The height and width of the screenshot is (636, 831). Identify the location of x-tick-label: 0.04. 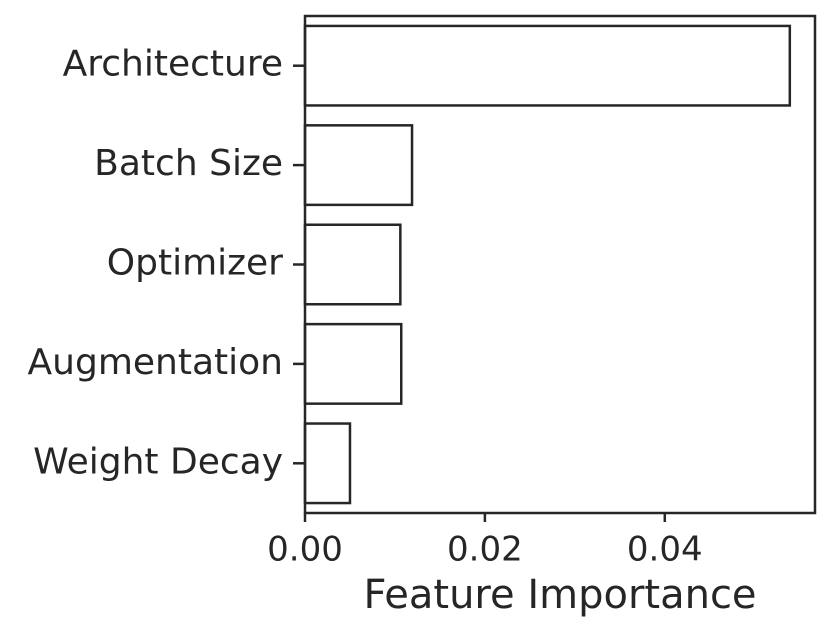
(665, 550).